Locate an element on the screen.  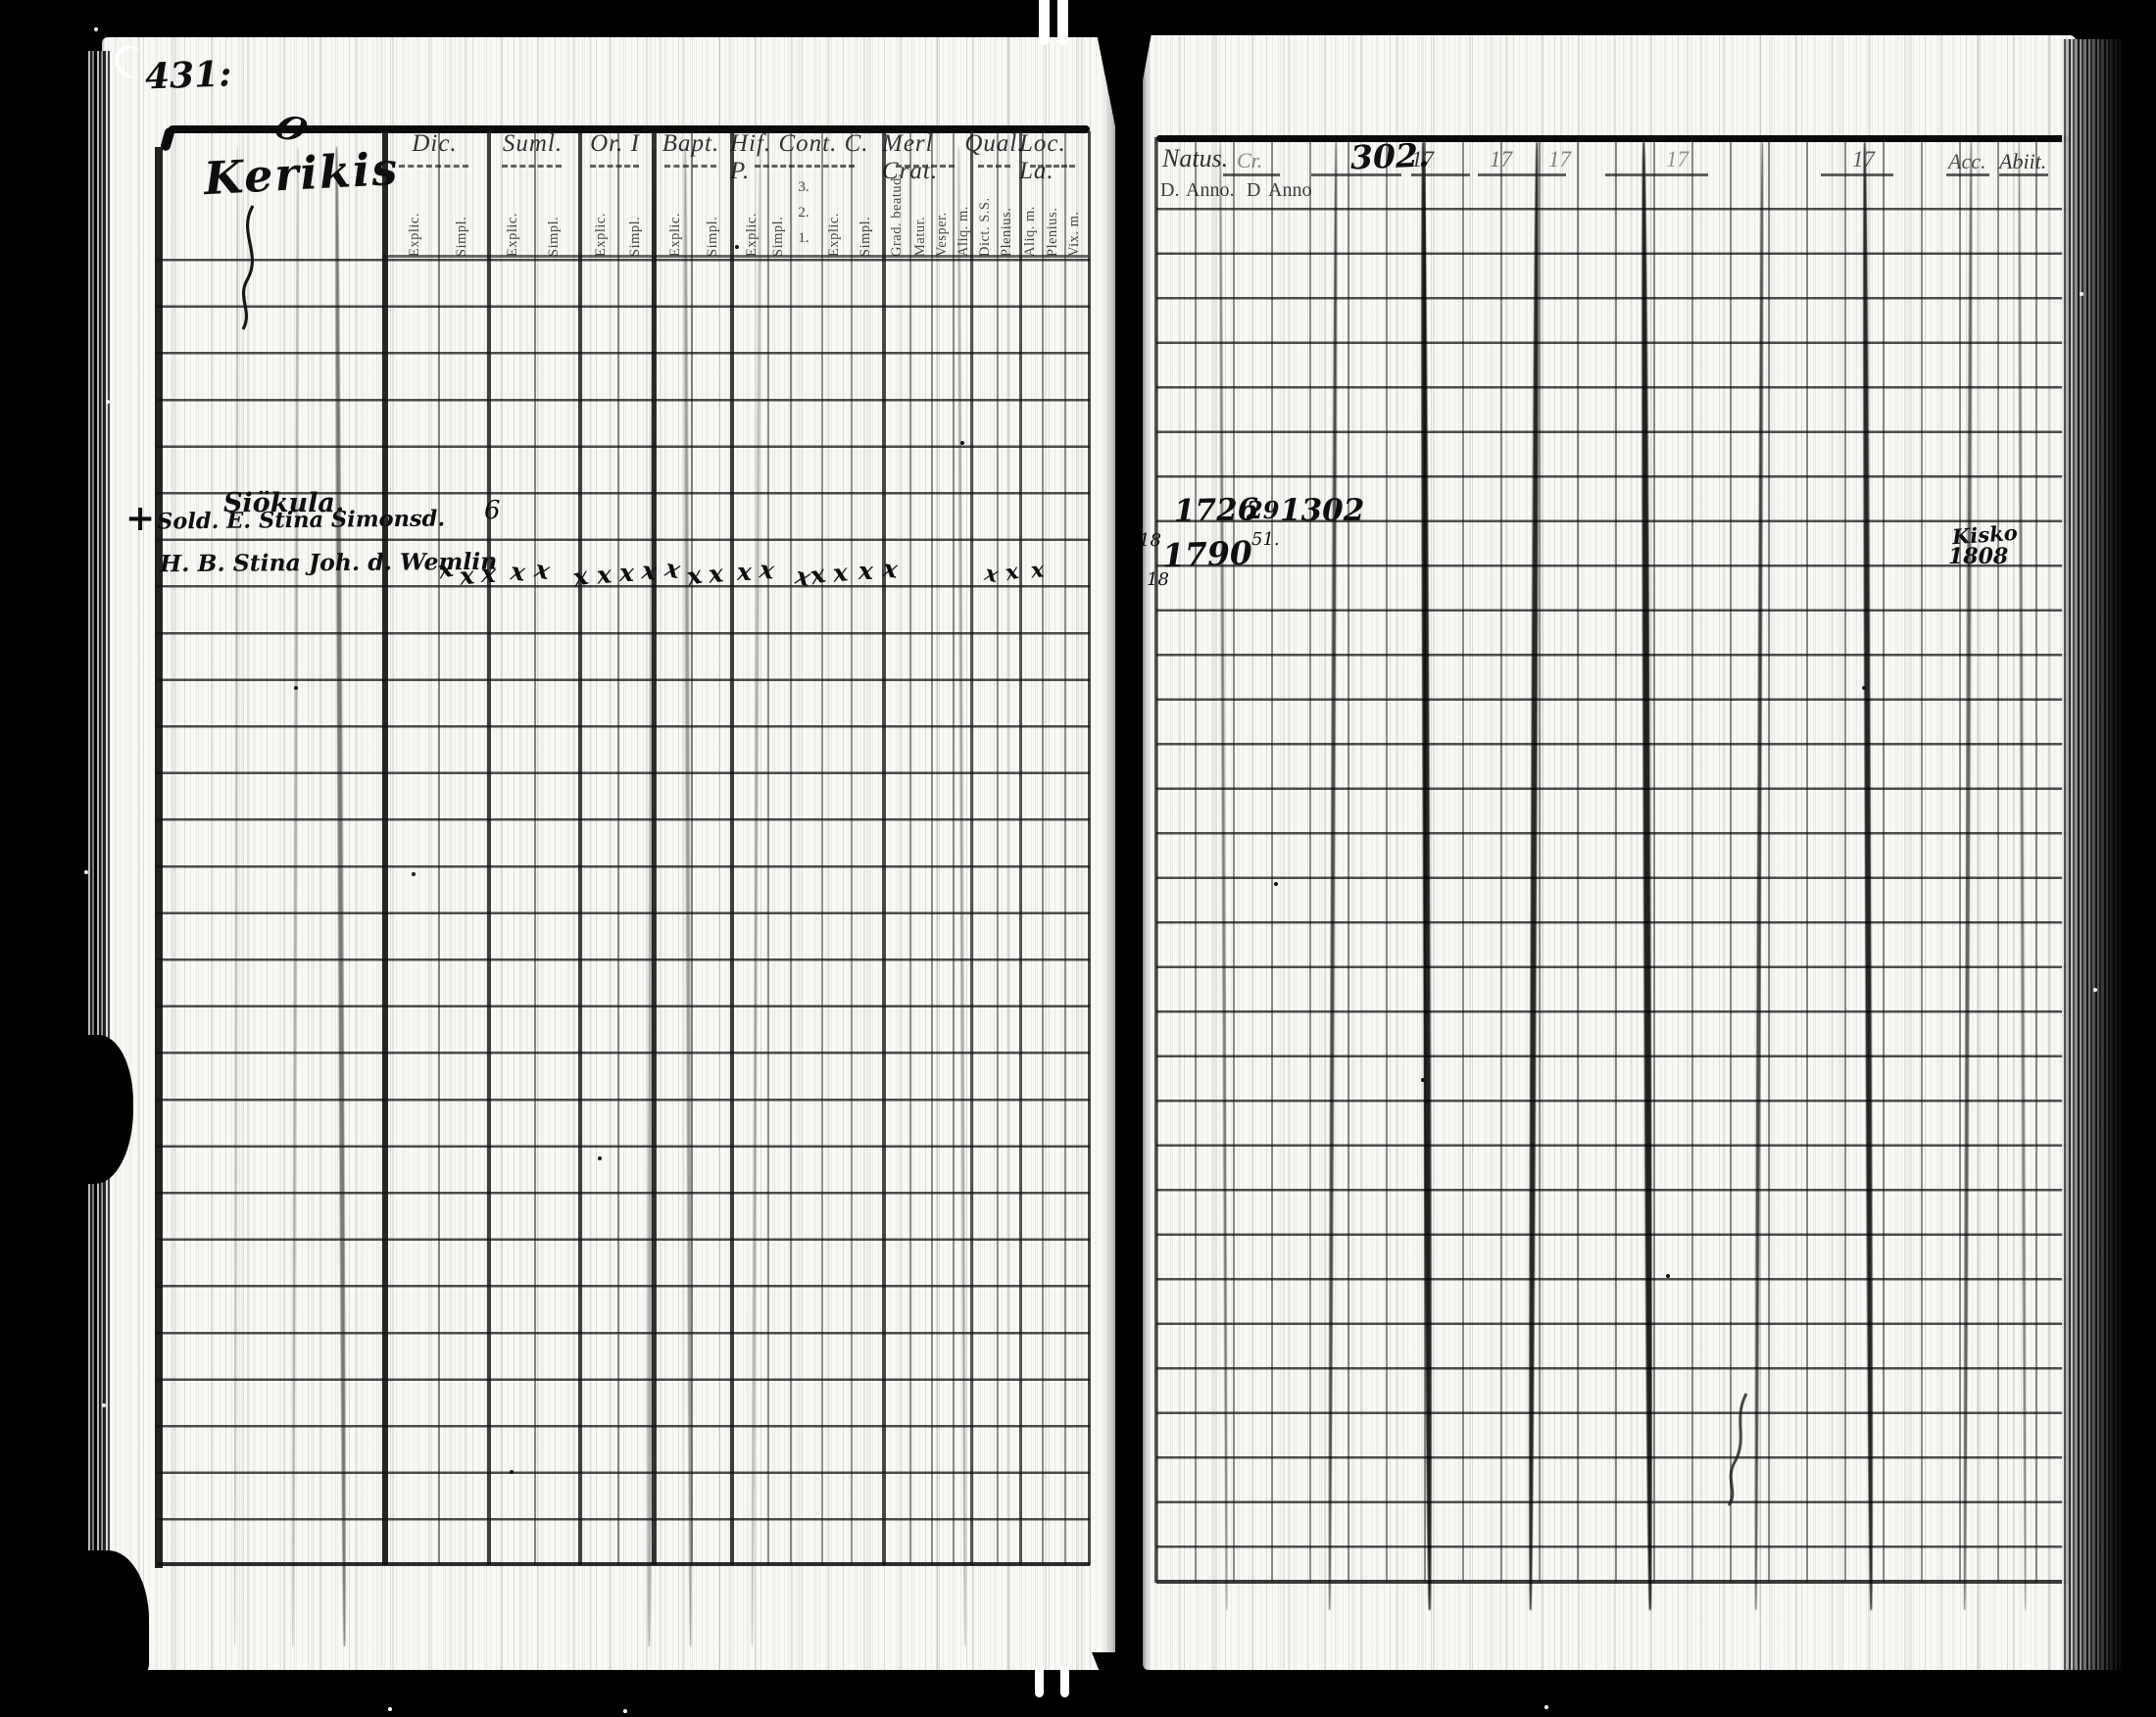
attendance-mark-1: x is located at coordinates (467, 576).